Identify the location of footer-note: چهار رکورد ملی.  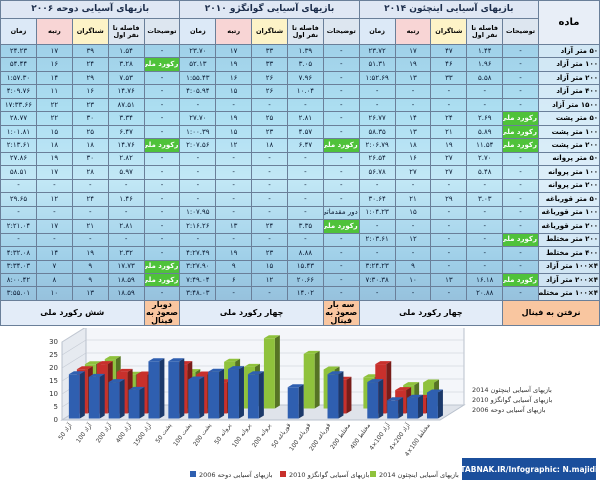
(251, 313).